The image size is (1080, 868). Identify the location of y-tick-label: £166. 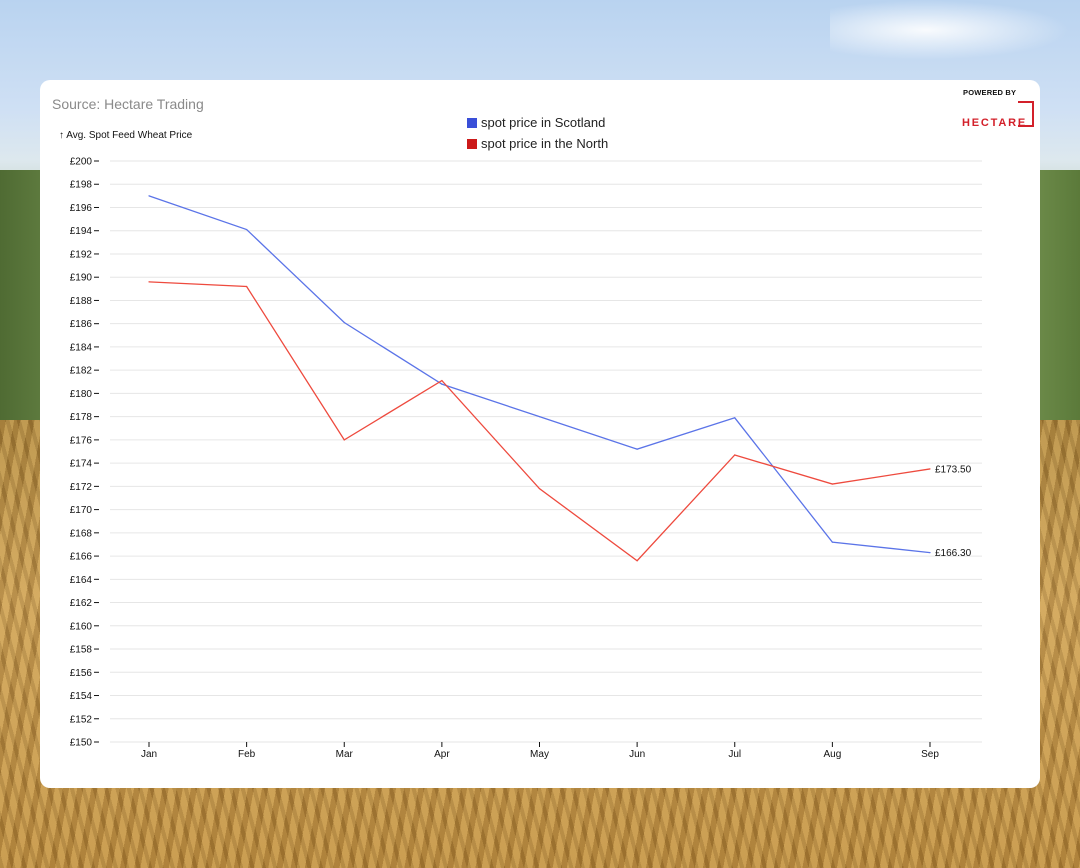
(81, 557).